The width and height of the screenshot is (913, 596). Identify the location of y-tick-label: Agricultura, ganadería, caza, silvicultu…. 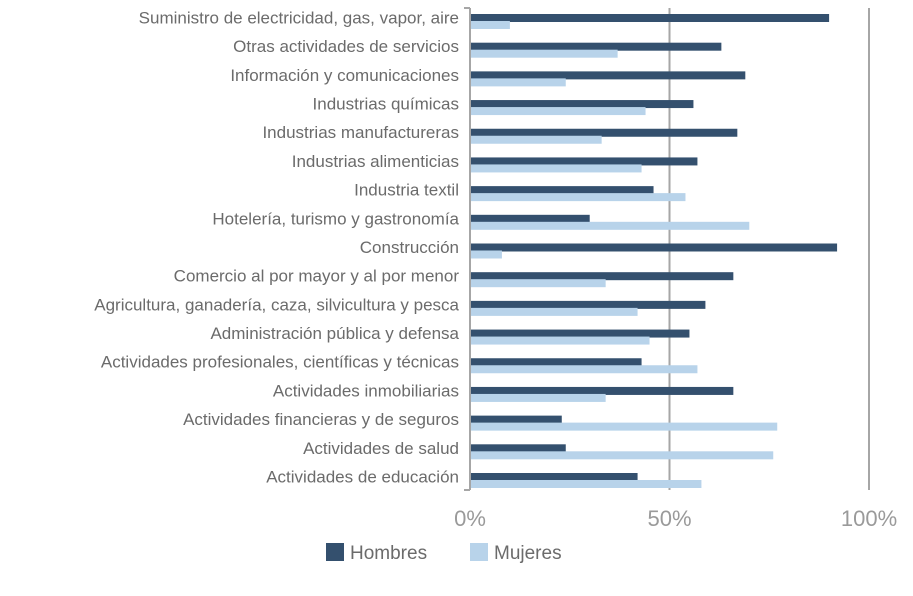
(276, 304).